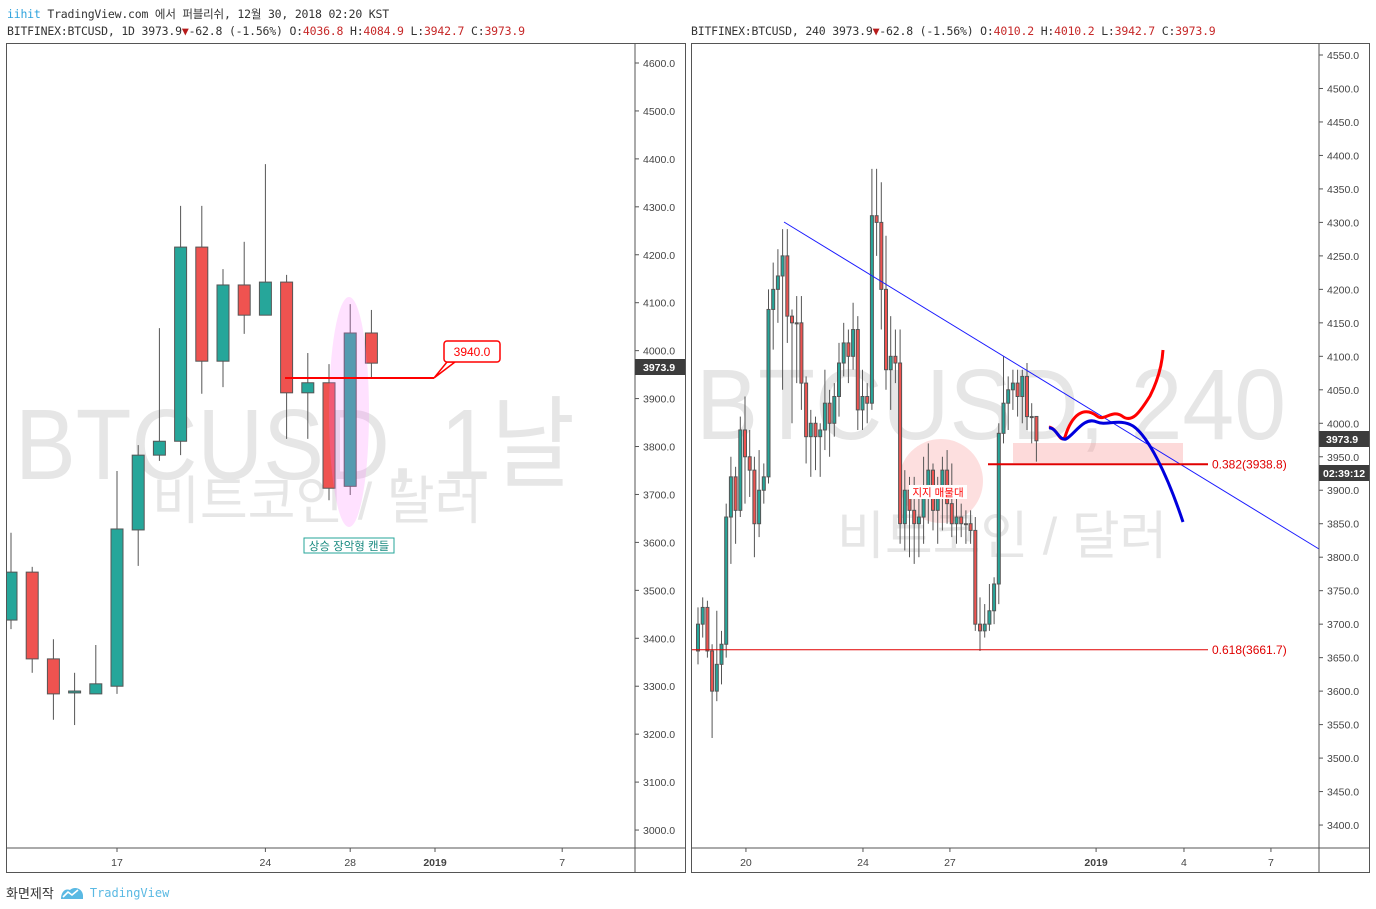 The height and width of the screenshot is (909, 1376). I want to click on y-tick-label: 4050.0, so click(1343, 391).